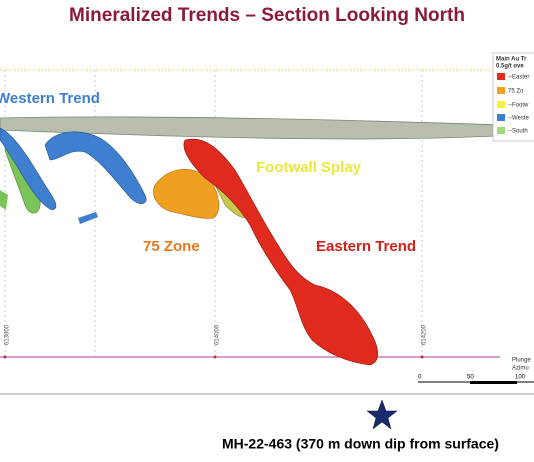 The width and height of the screenshot is (534, 462). What do you see at coordinates (360, 444) in the screenshot?
I see `caption: MH-22-463 (370 m down dip from surface)` at bounding box center [360, 444].